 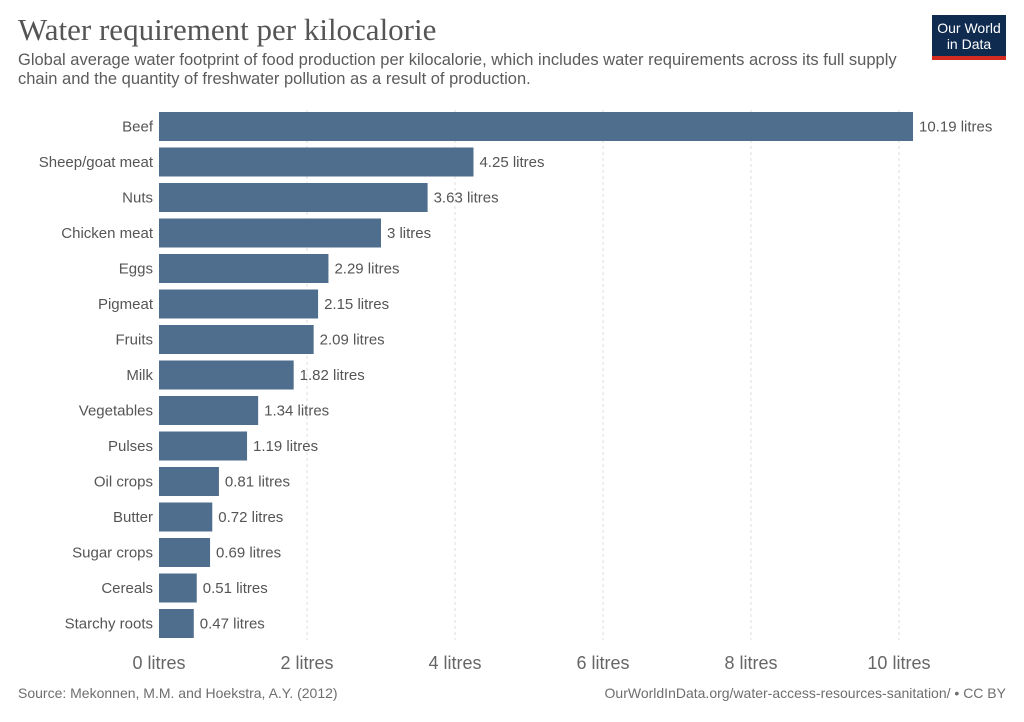 What do you see at coordinates (366, 269) in the screenshot?
I see `value-label: 2.29 litres` at bounding box center [366, 269].